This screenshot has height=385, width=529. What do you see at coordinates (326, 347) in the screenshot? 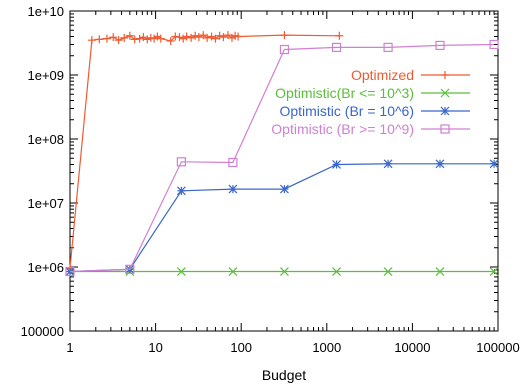
I see `x-tick-label: 1000` at bounding box center [326, 347].